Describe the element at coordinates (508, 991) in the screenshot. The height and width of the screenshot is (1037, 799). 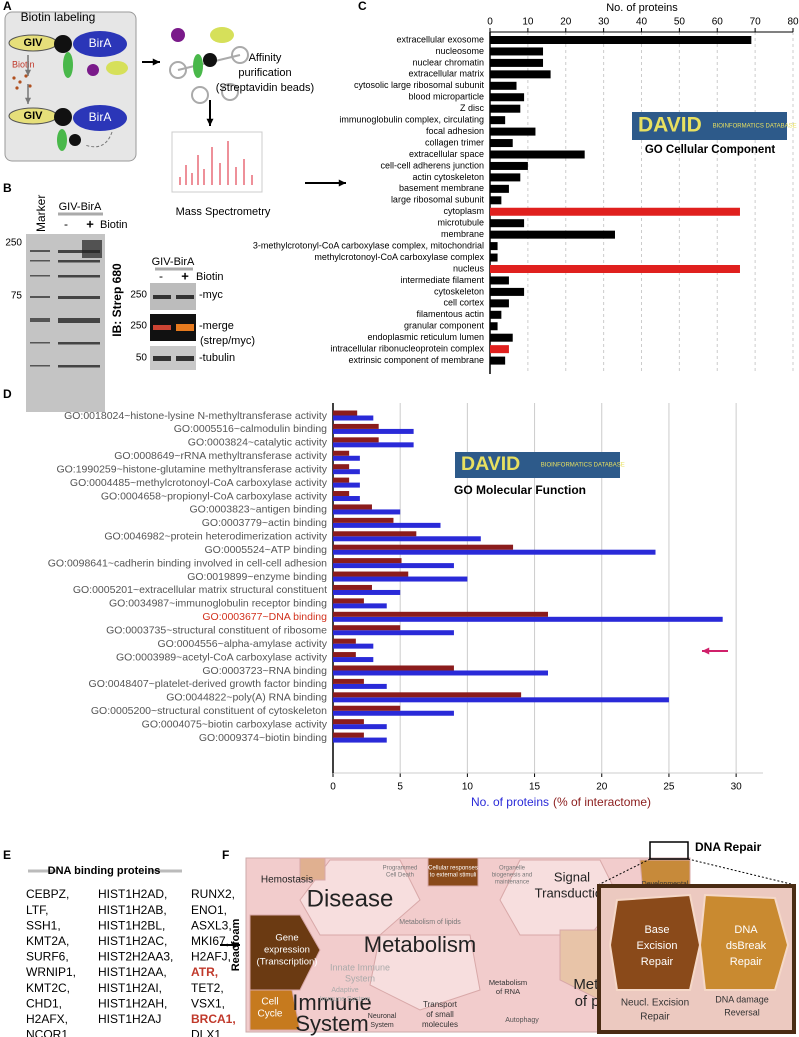
I see `pathway-label: of RNA` at that location.